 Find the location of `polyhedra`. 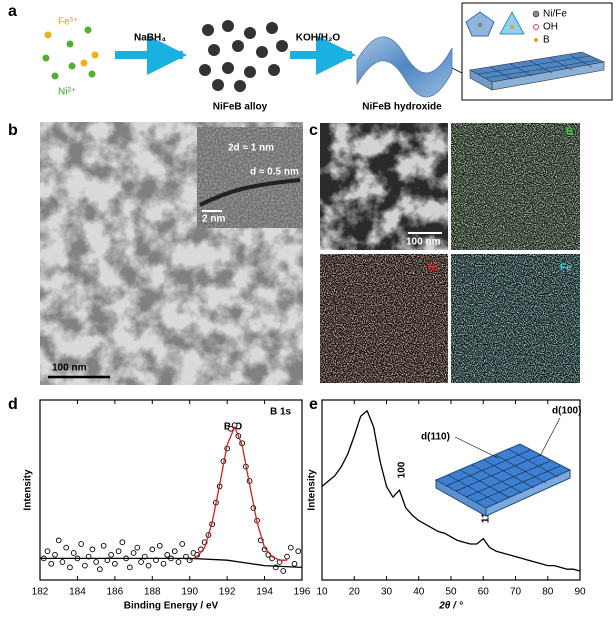

polyhedra is located at coordinates (535, 50).